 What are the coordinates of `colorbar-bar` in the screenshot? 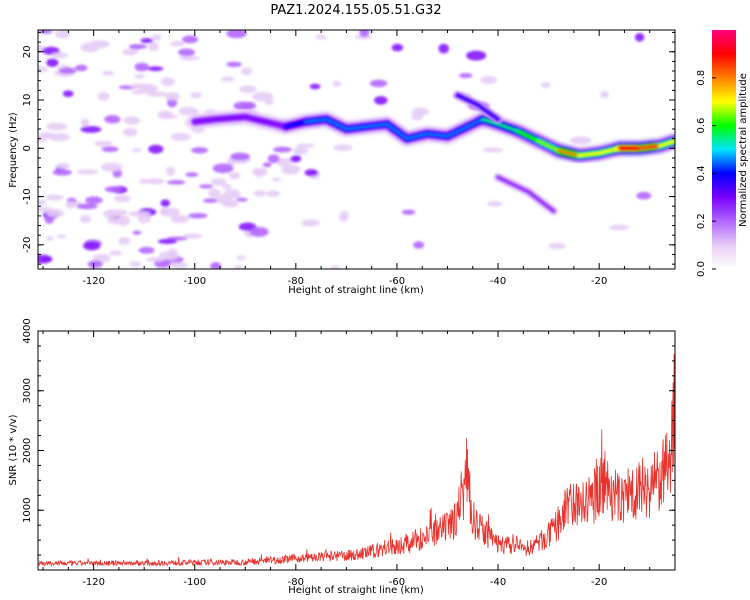 It's located at (724, 149).